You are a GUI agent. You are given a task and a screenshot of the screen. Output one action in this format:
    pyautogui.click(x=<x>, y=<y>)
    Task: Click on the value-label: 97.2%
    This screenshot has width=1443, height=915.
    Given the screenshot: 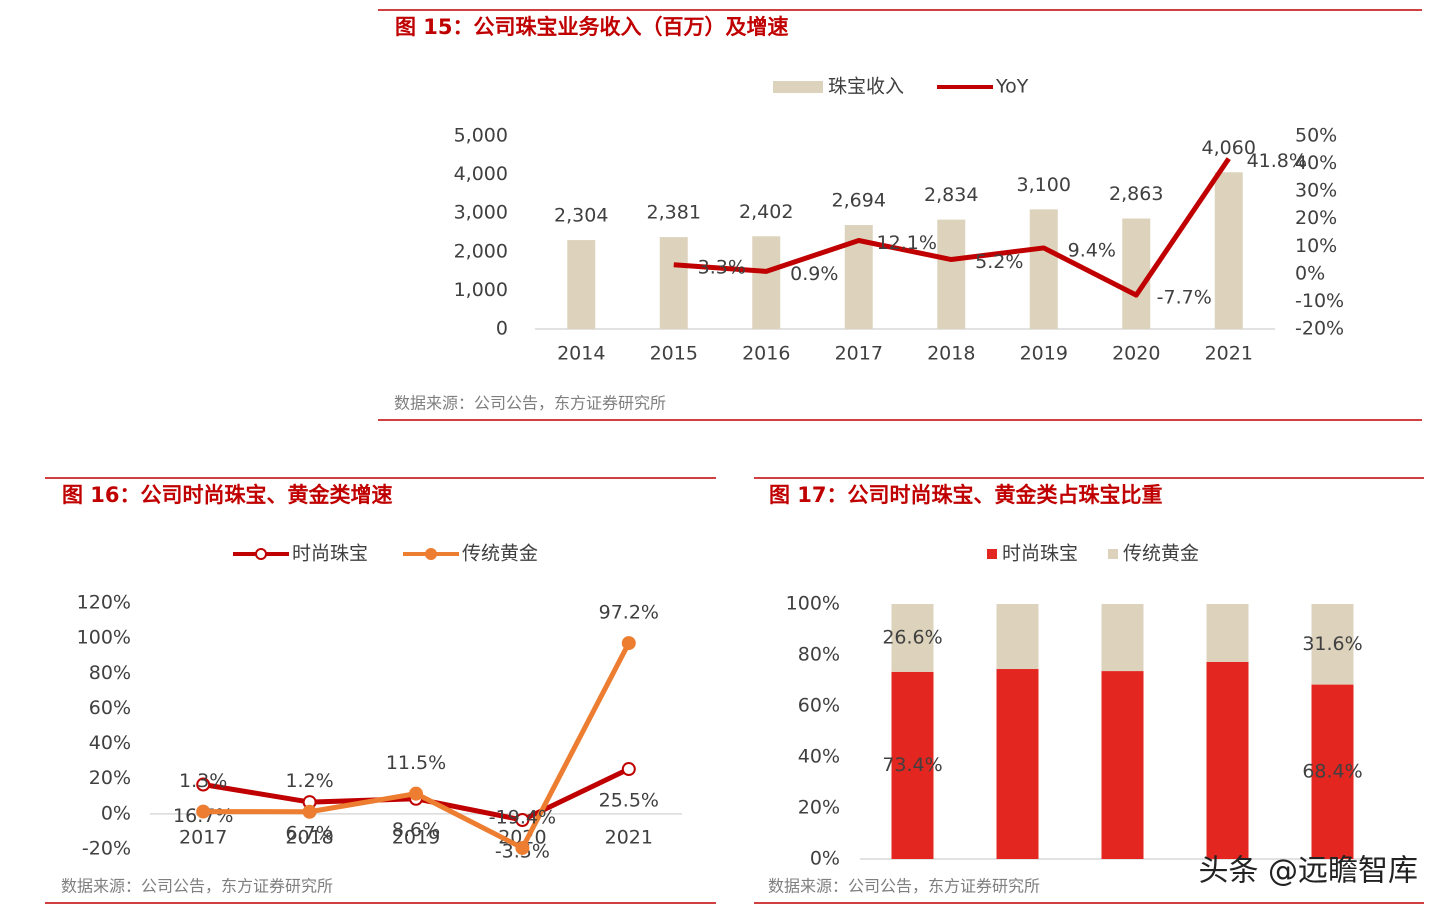 What is the action you would take?
    pyautogui.click(x=629, y=613)
    